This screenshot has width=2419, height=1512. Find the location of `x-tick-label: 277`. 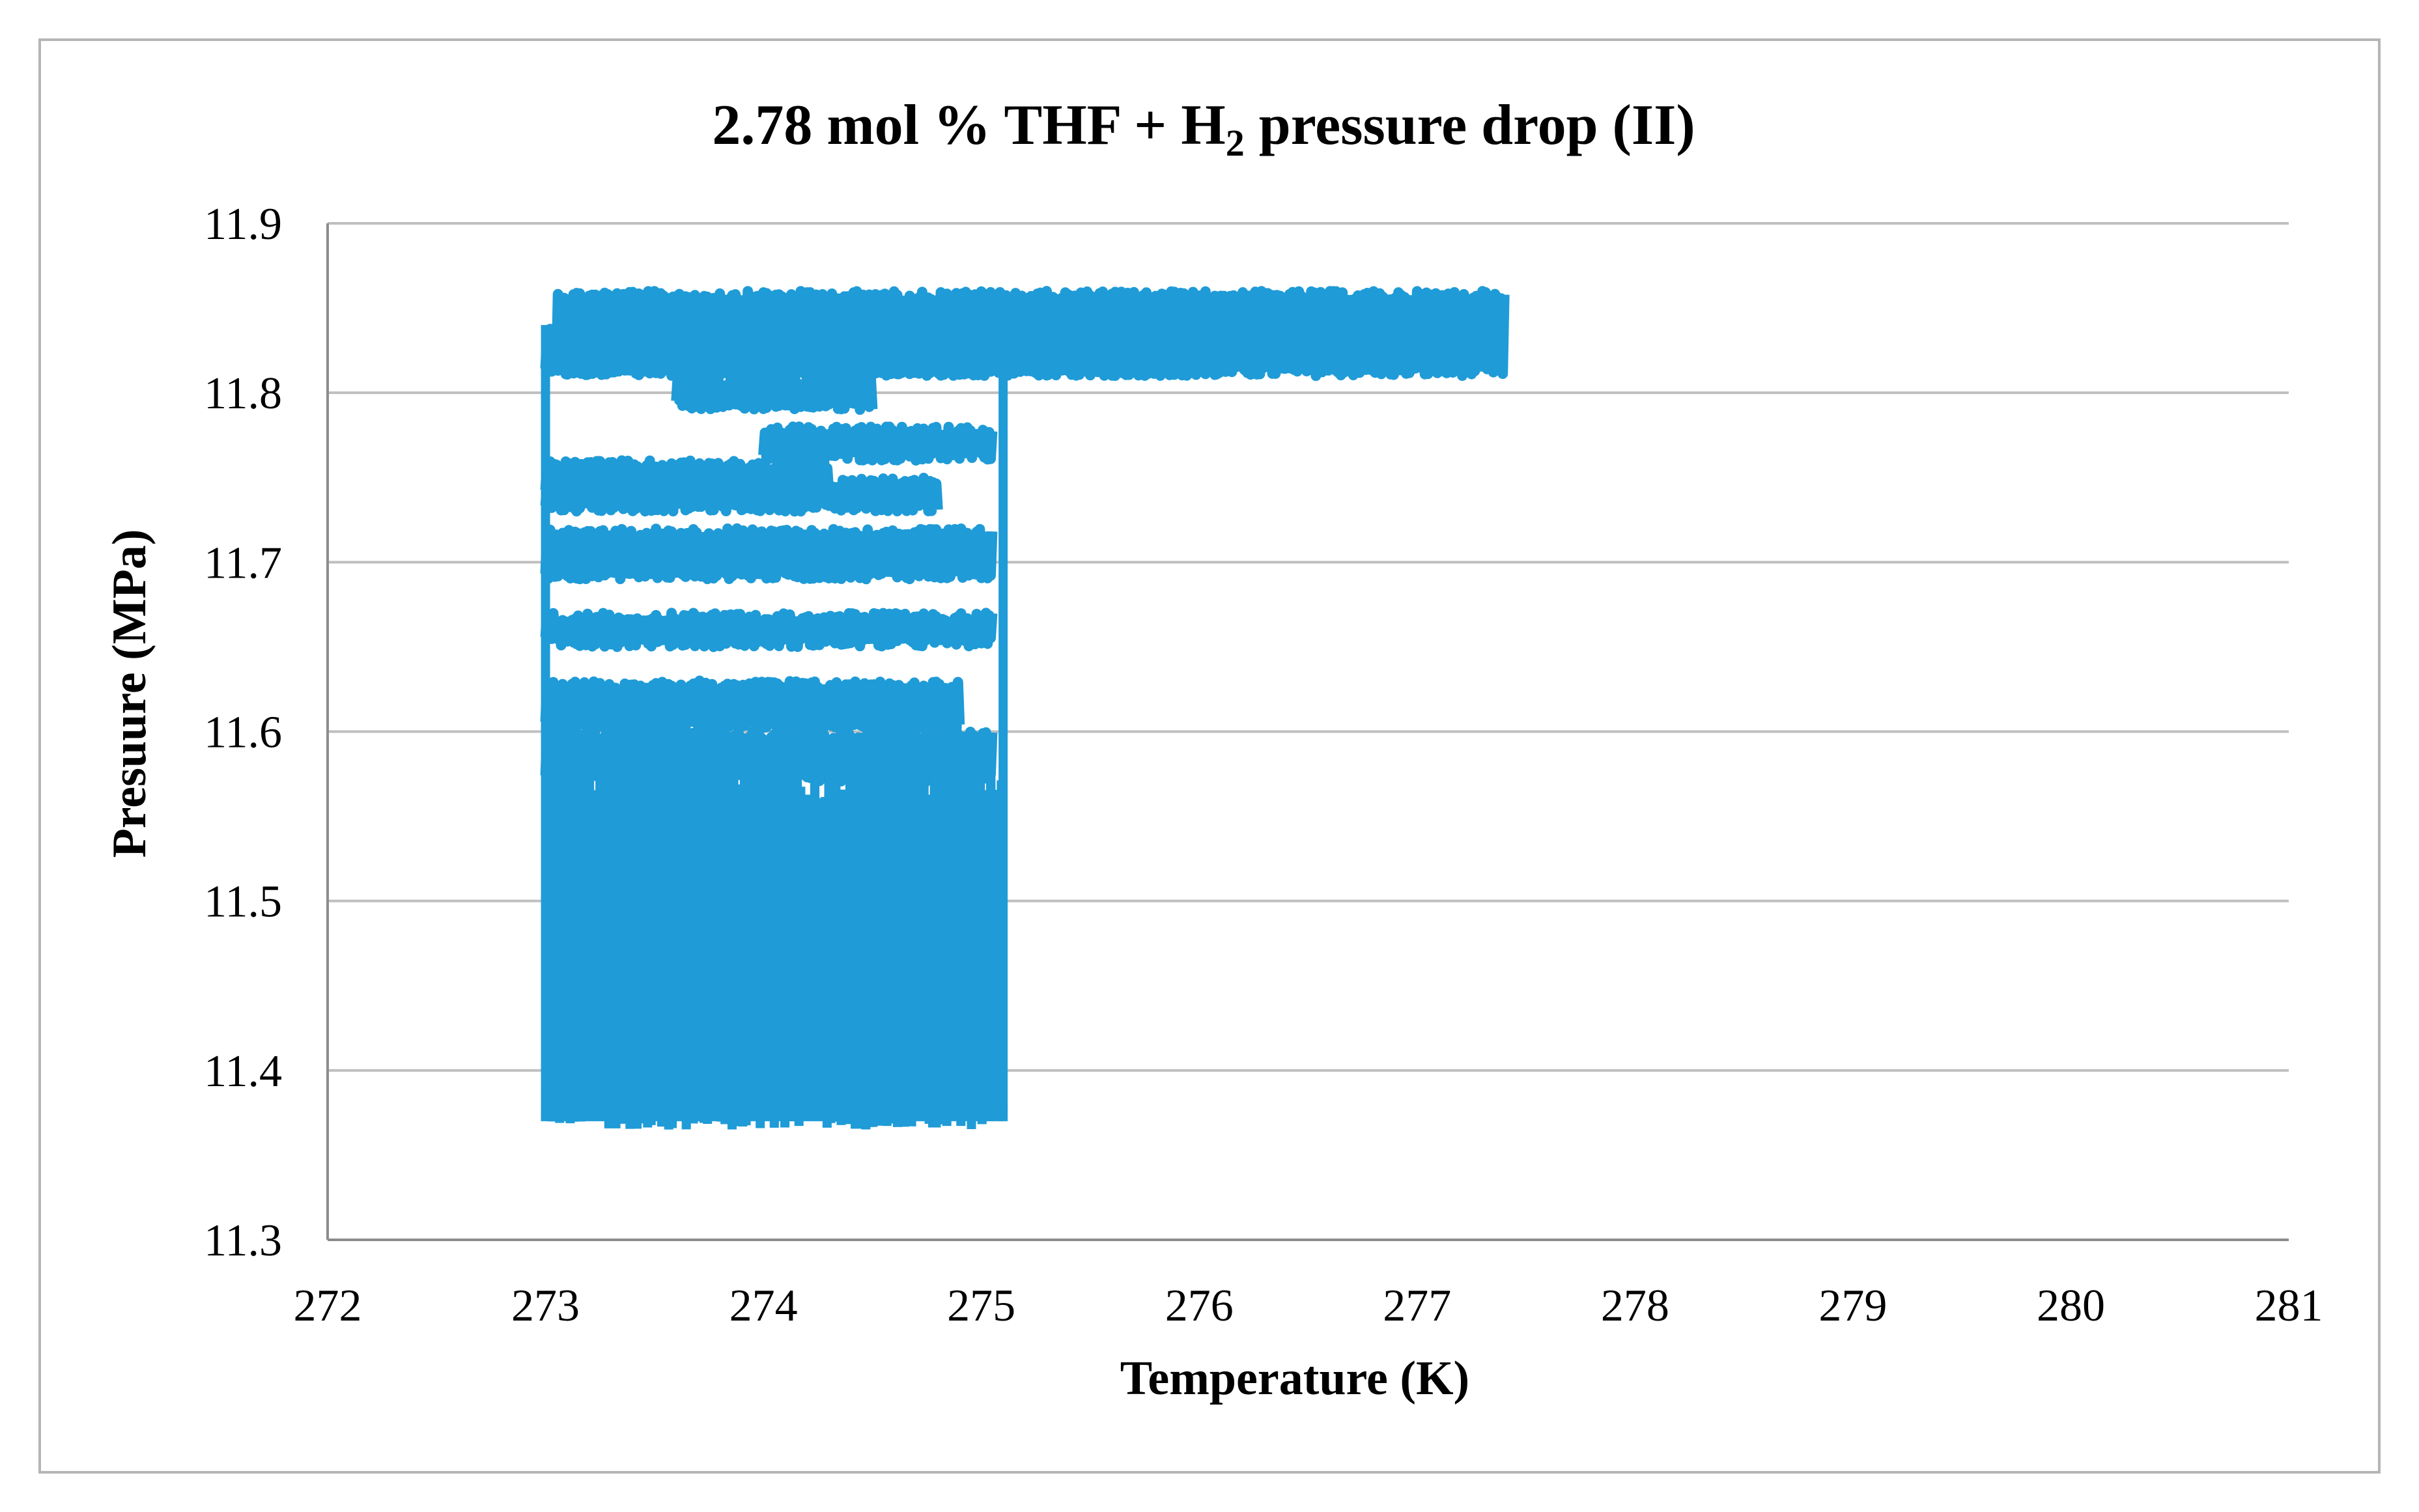

x-tick-label: 277 is located at coordinates (1417, 1306).